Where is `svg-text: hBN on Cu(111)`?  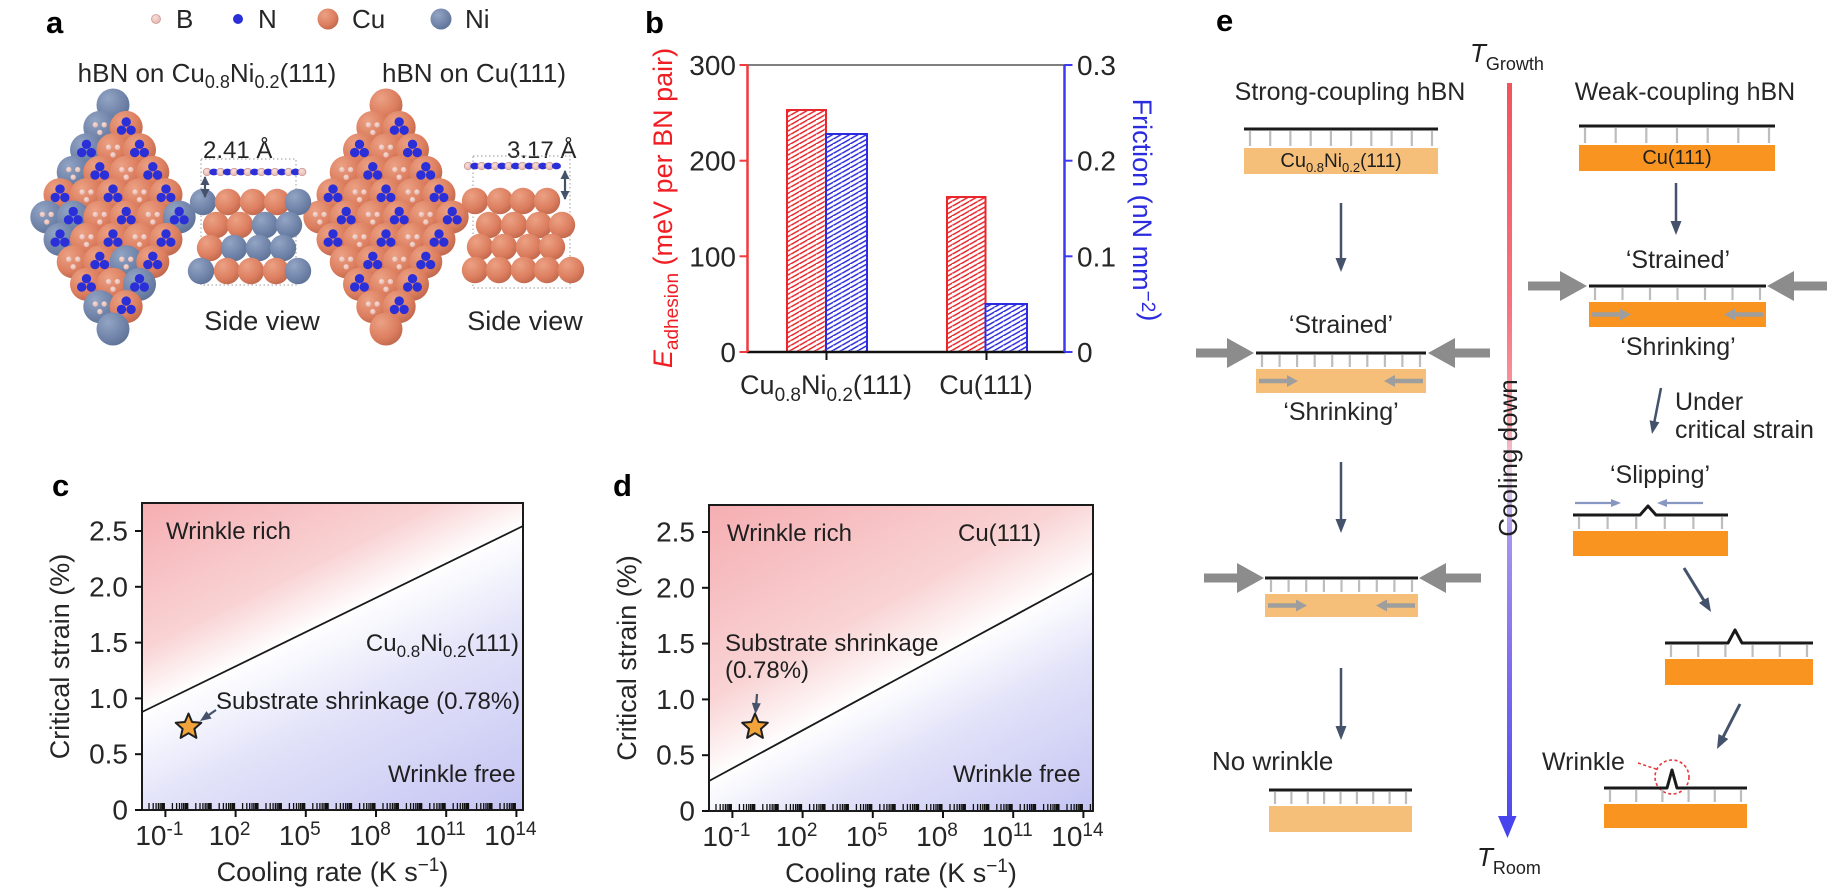 svg-text: hBN on Cu(111) is located at coordinates (474, 73).